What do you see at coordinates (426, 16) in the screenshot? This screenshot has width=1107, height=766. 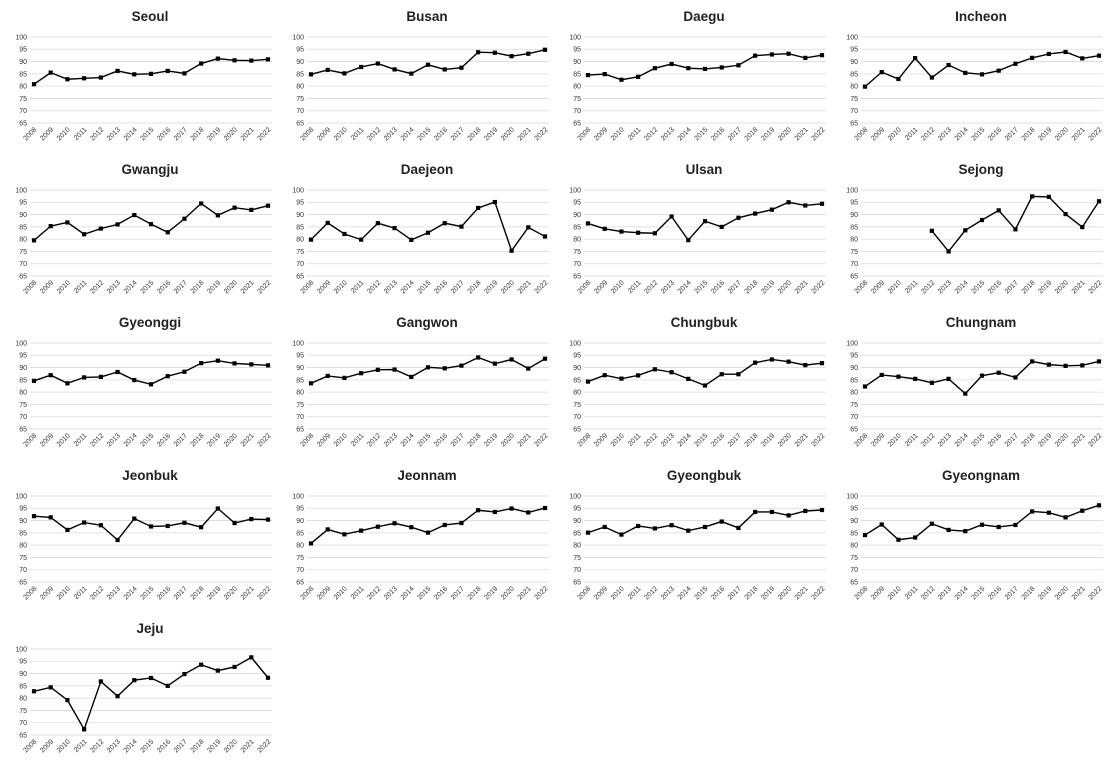 I see `panel-title: Busan` at bounding box center [426, 16].